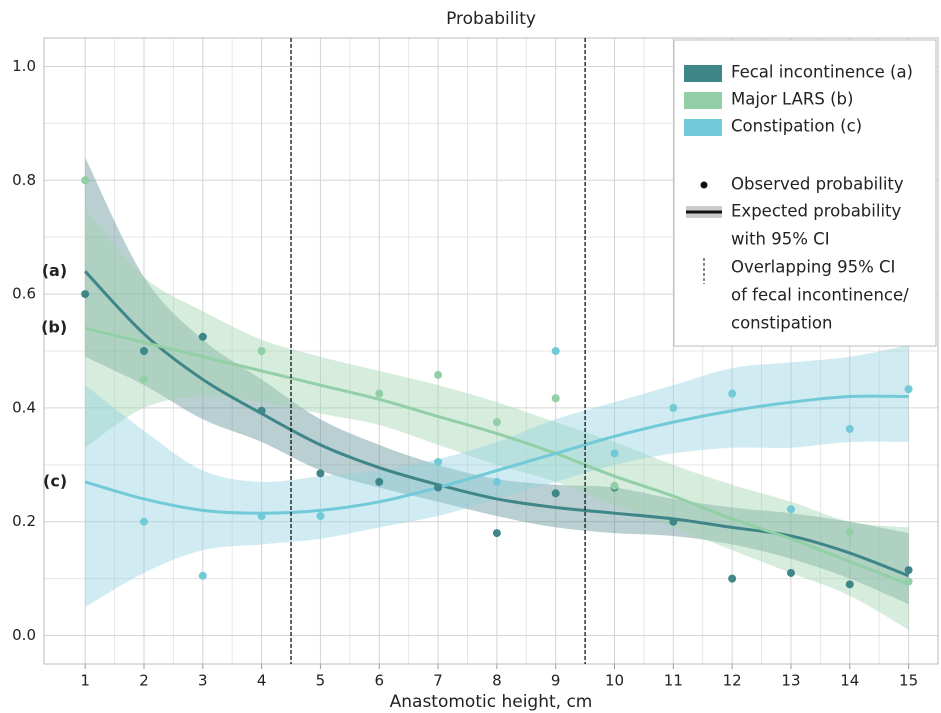 Image resolution: width=941 pixels, height=713 pixels. Describe the element at coordinates (820, 295) in the screenshot. I see `legend-note: of fecal incontinence/` at that location.